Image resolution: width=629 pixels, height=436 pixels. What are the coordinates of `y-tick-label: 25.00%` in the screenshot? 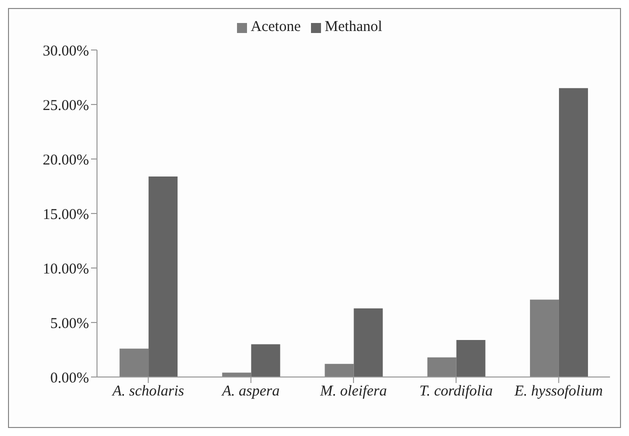 It's located at (65, 106).